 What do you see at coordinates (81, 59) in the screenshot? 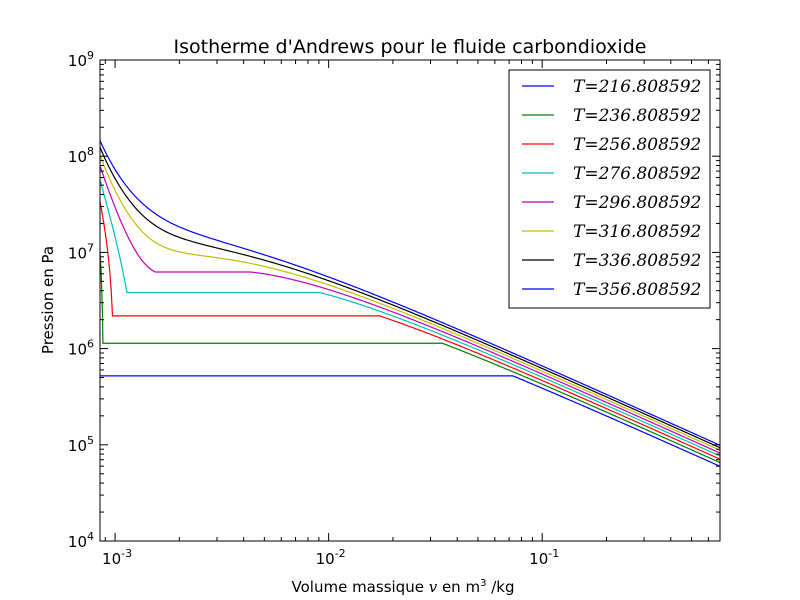
I see `y-tick-label: 10⁹` at bounding box center [81, 59].